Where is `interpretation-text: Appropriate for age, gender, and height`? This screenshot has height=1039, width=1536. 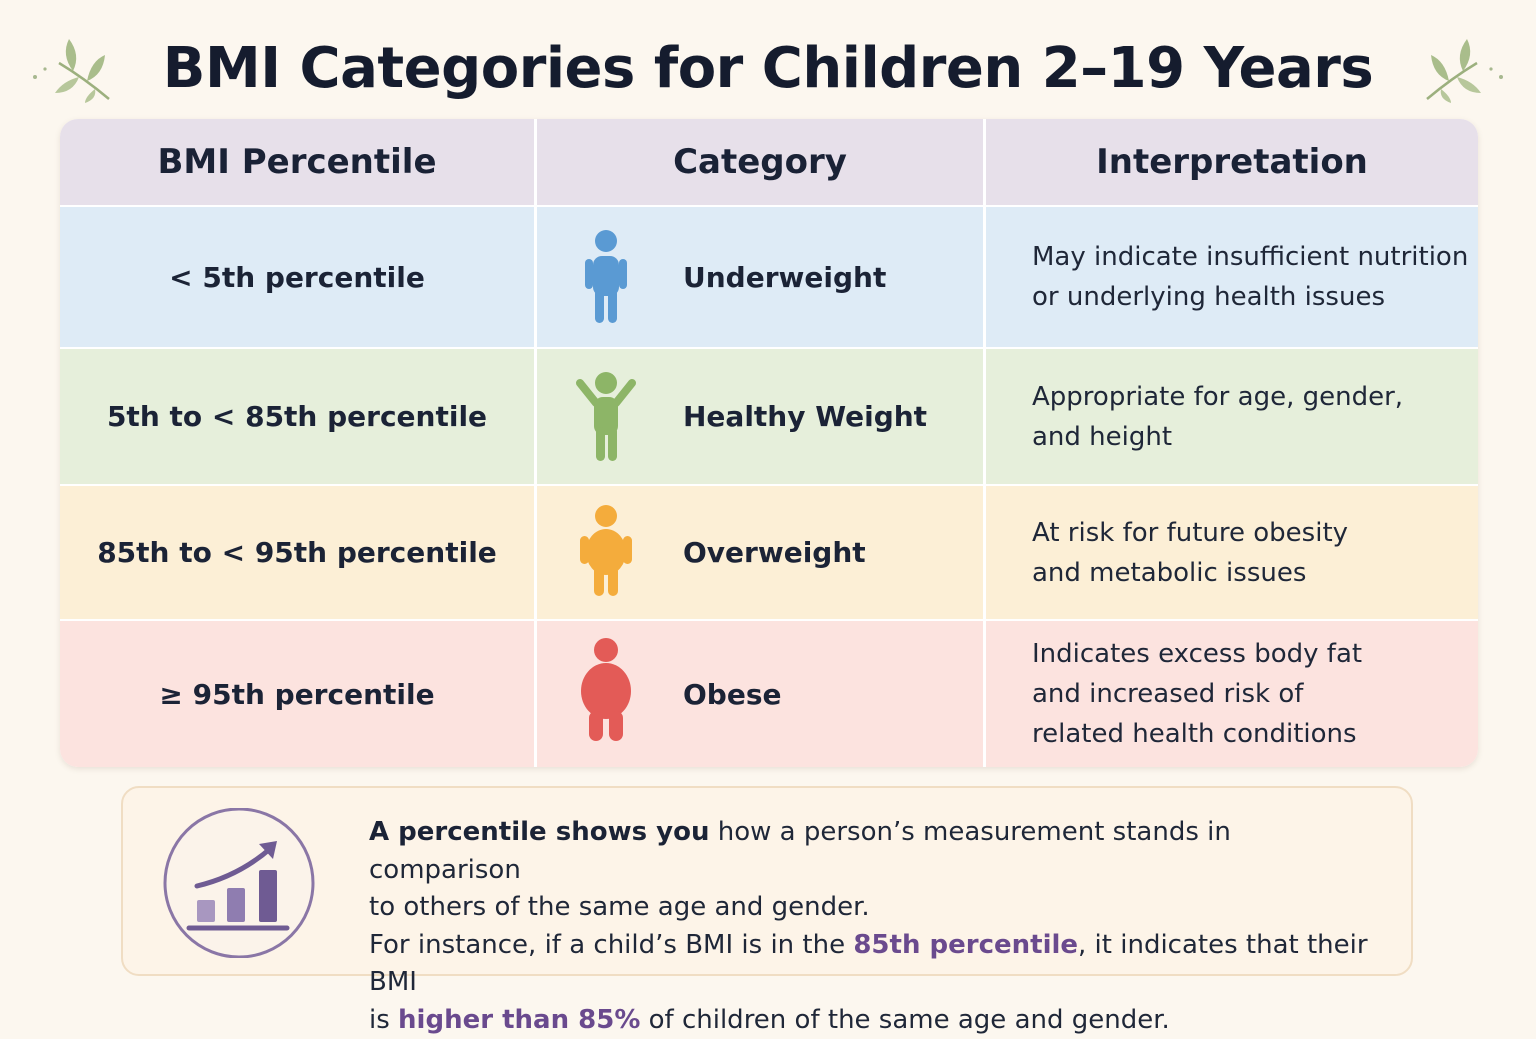
interpretation-text: Appropriate for age, gender, and height is located at coordinates (1218, 416).